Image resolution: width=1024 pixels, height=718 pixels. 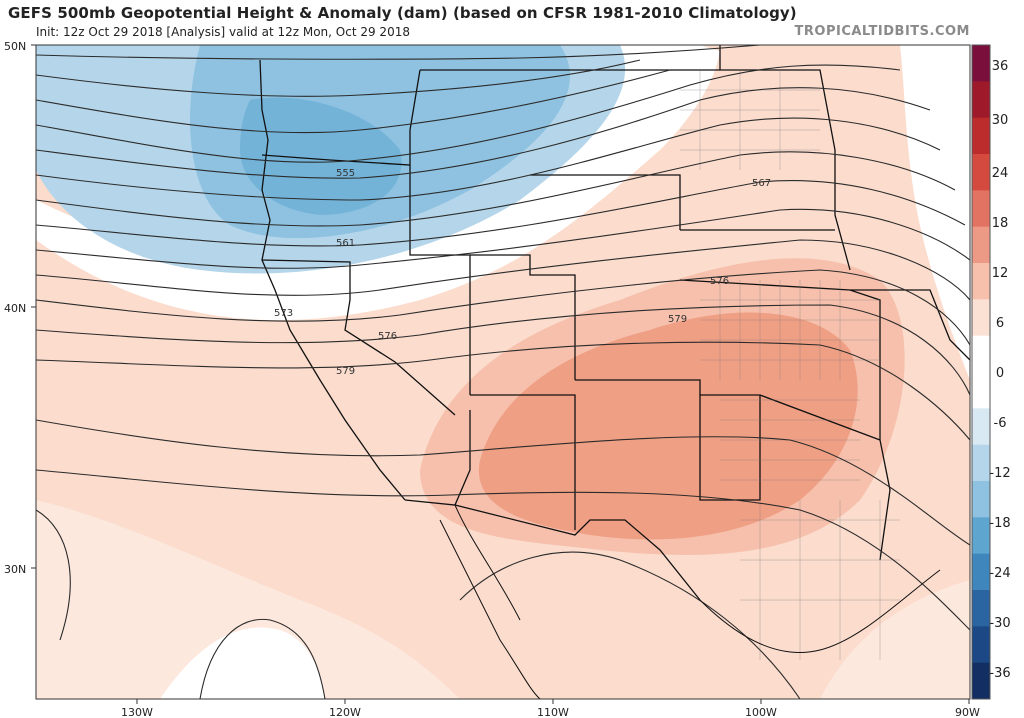 What do you see at coordinates (1000, 120) in the screenshot?
I see `colorbar-label: 30` at bounding box center [1000, 120].